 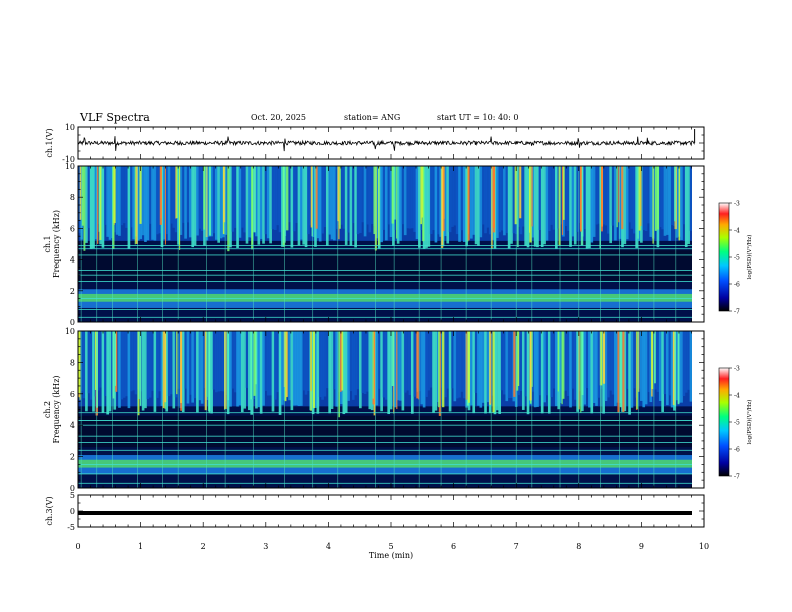 What do you see at coordinates (737, 396) in the screenshot?
I see `colorbar-tick-label: -4` at bounding box center [737, 396].